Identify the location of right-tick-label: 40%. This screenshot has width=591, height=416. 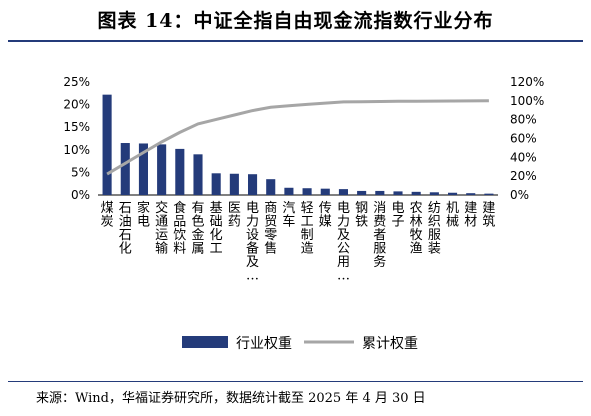
(523, 157).